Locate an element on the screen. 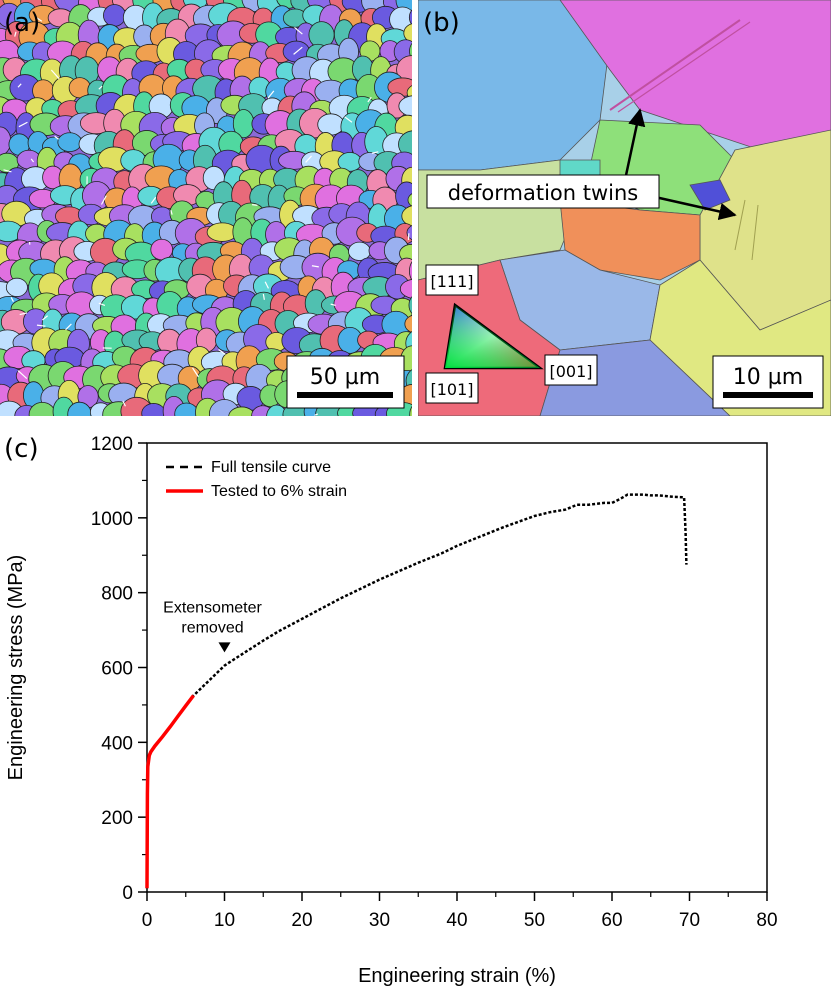 This screenshot has height=992, width=831. y-tick-label: 800 is located at coordinates (117, 594).